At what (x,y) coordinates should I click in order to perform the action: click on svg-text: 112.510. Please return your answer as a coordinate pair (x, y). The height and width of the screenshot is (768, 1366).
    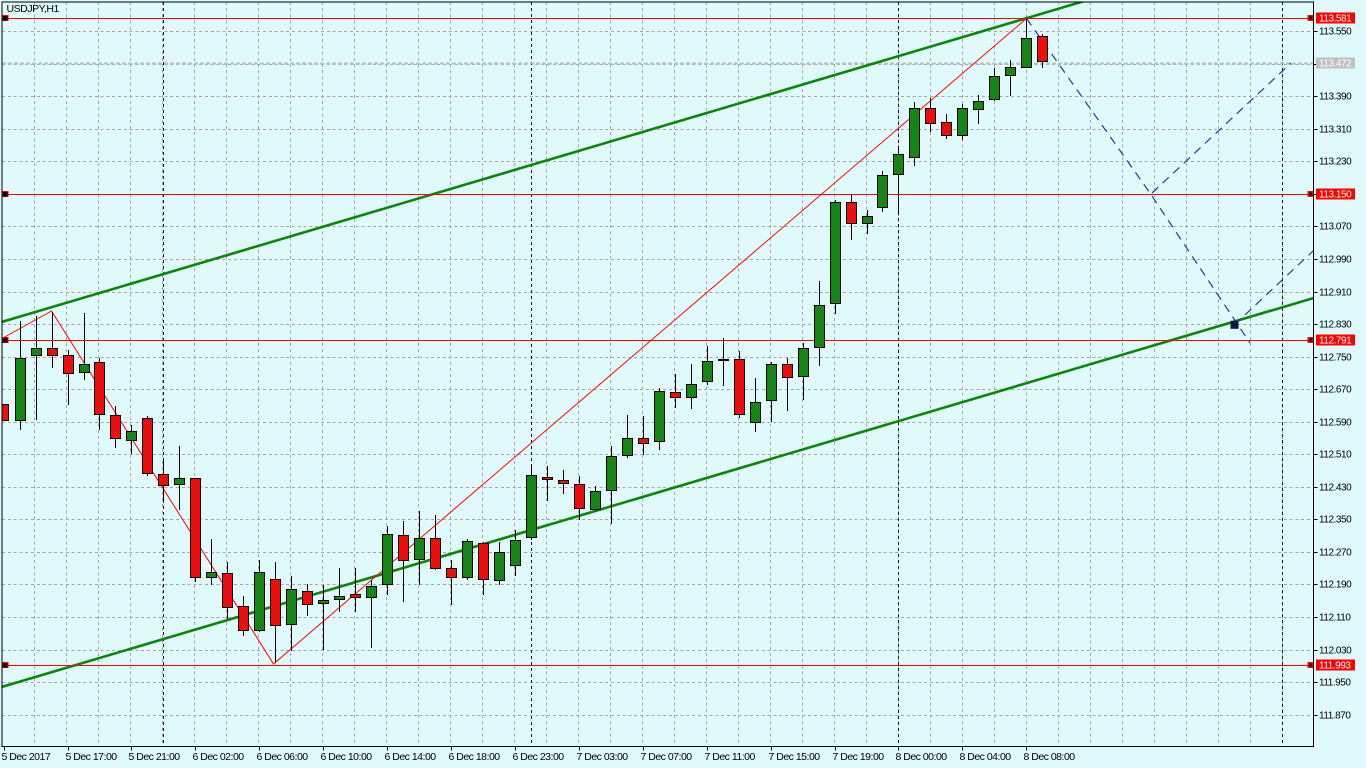
    Looking at the image, I should click on (1335, 455).